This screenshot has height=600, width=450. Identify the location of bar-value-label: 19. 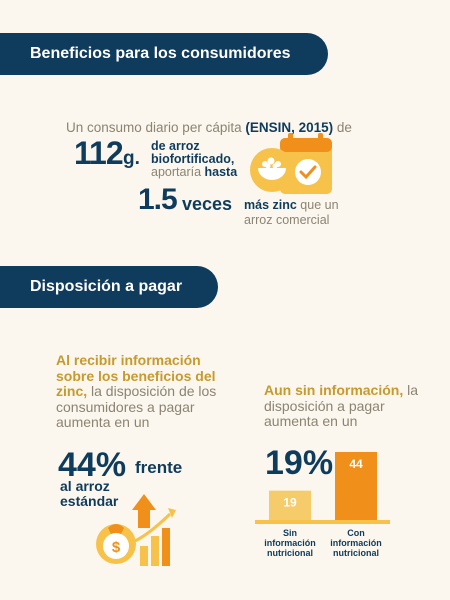
(290, 503).